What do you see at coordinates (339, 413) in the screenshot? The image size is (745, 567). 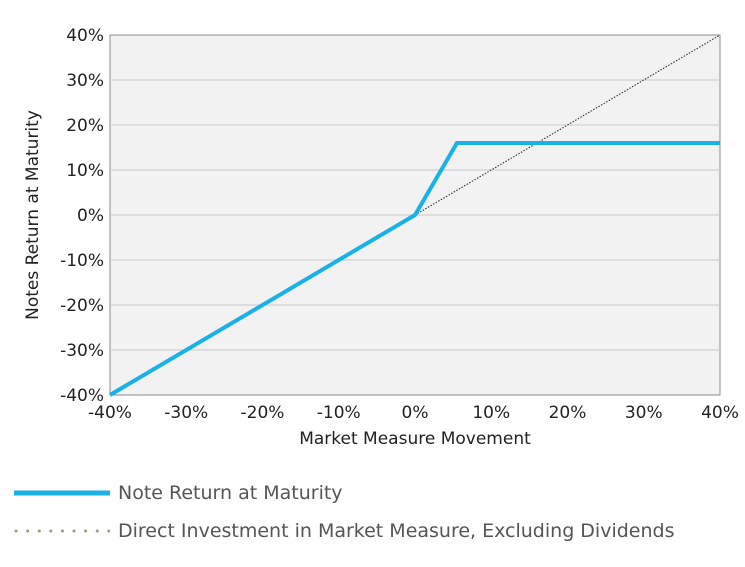 I see `x-tick-label: -10%` at bounding box center [339, 413].